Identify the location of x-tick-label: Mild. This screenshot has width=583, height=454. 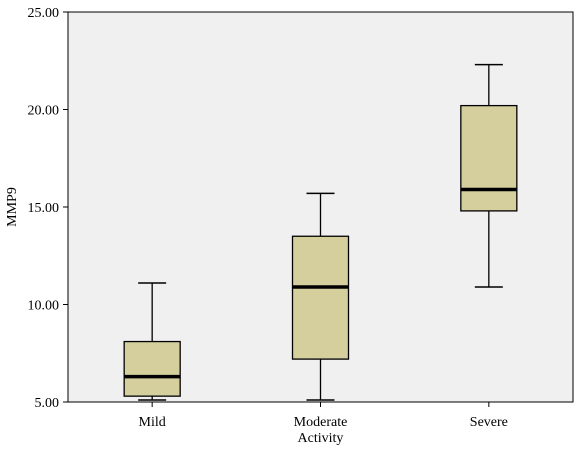
(152, 422).